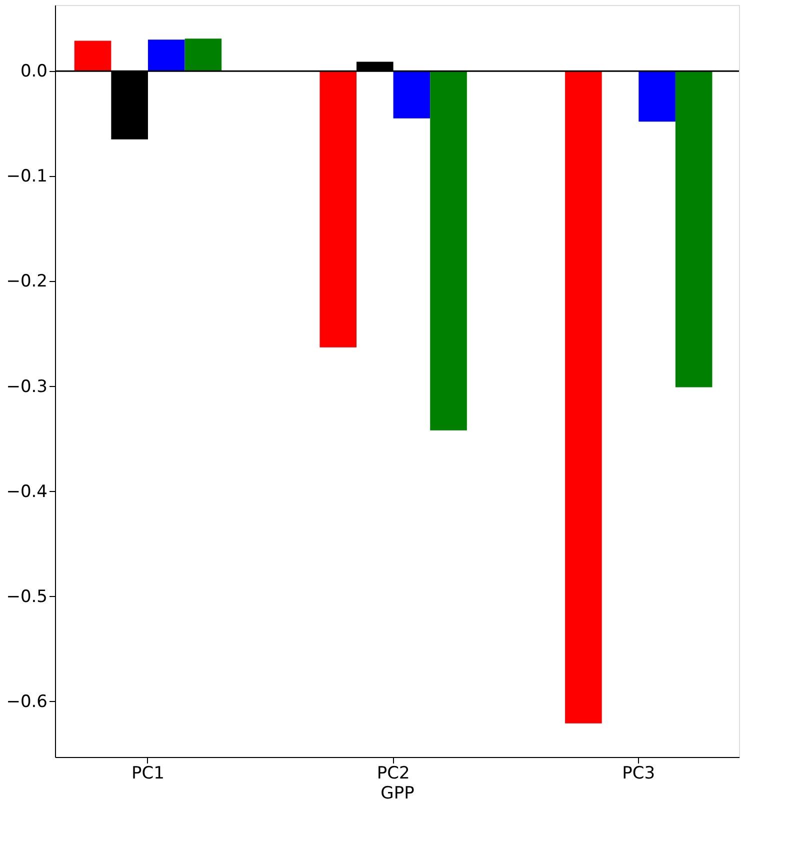 This screenshot has width=786, height=842. I want to click on x-tick-label: PC2, so click(393, 774).